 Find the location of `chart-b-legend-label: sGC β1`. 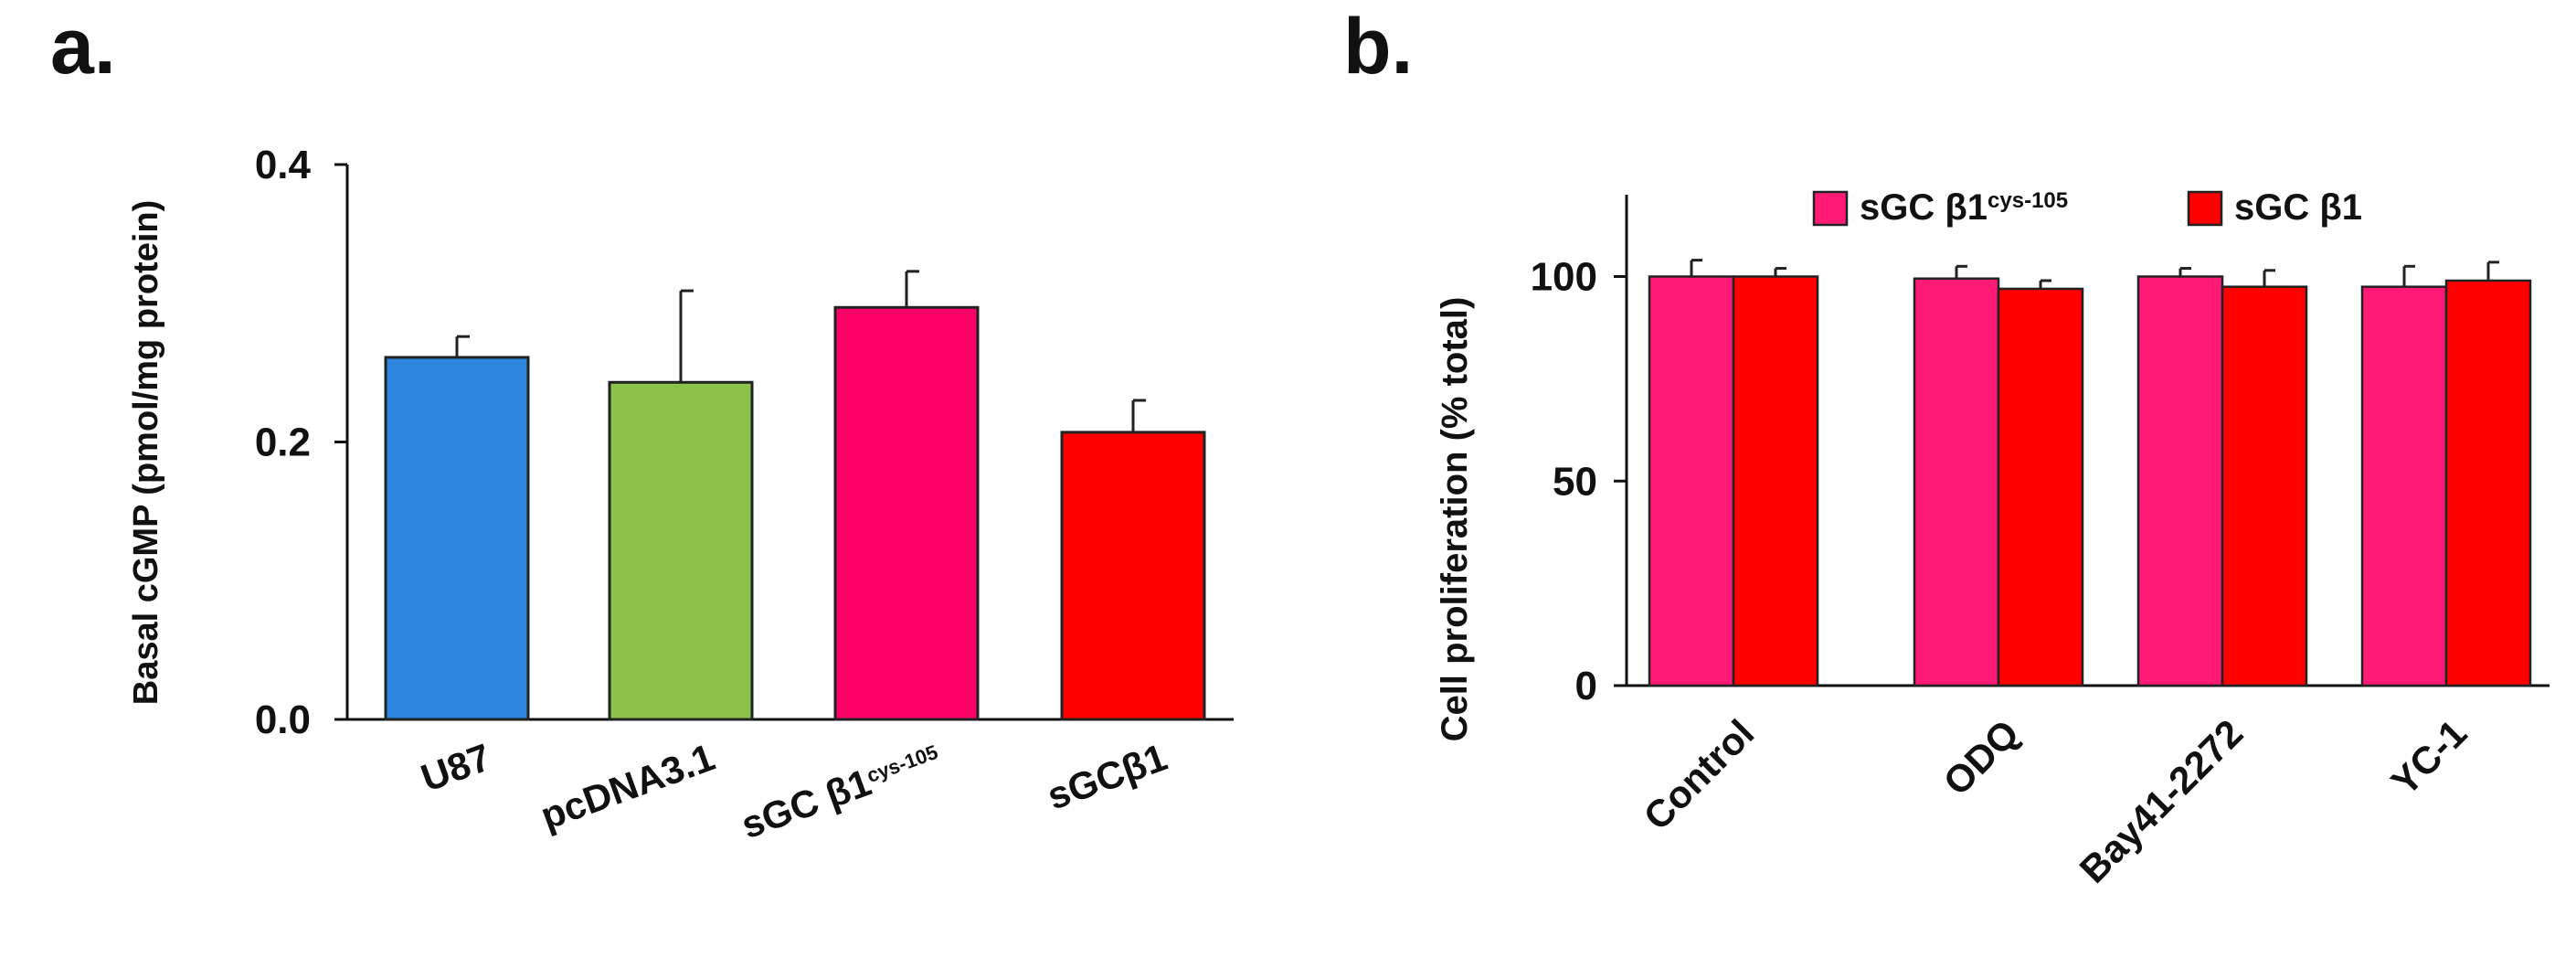

chart-b-legend-label: sGC β1 is located at coordinates (2298, 207).